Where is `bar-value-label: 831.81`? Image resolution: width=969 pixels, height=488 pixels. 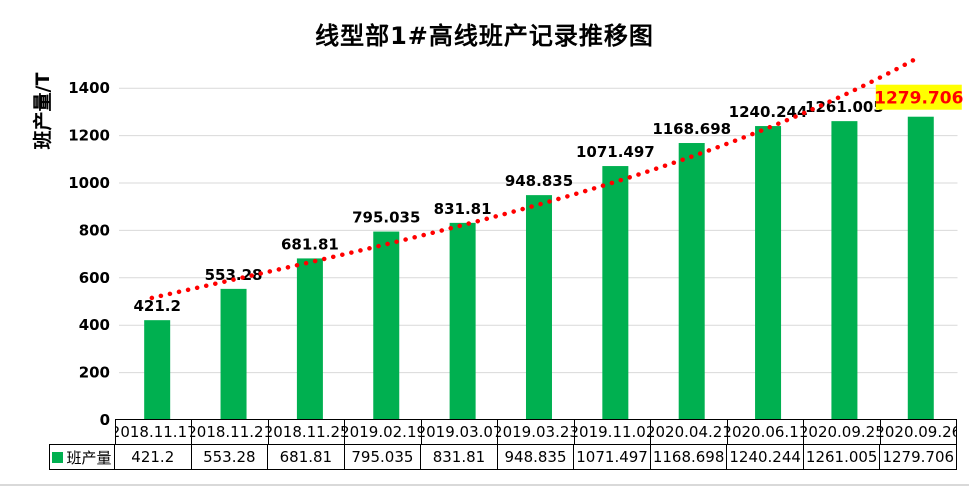 bar-value-label: 831.81 is located at coordinates (463, 209).